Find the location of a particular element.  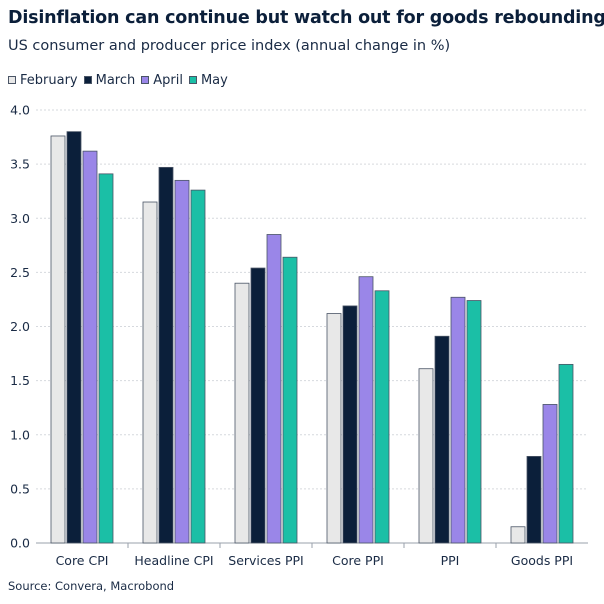

legend-swatch-april is located at coordinates (145, 80).